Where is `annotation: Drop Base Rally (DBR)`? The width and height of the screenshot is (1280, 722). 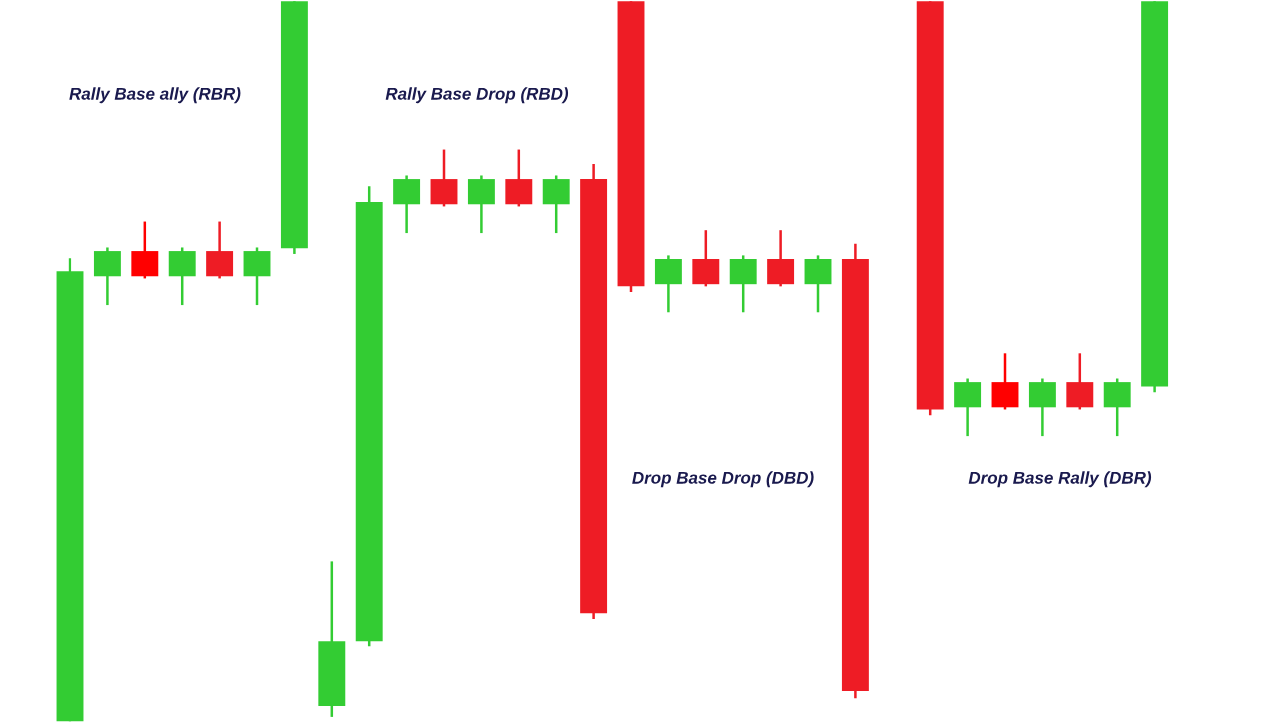 annotation: Drop Base Rally (DBR) is located at coordinates (1060, 479).